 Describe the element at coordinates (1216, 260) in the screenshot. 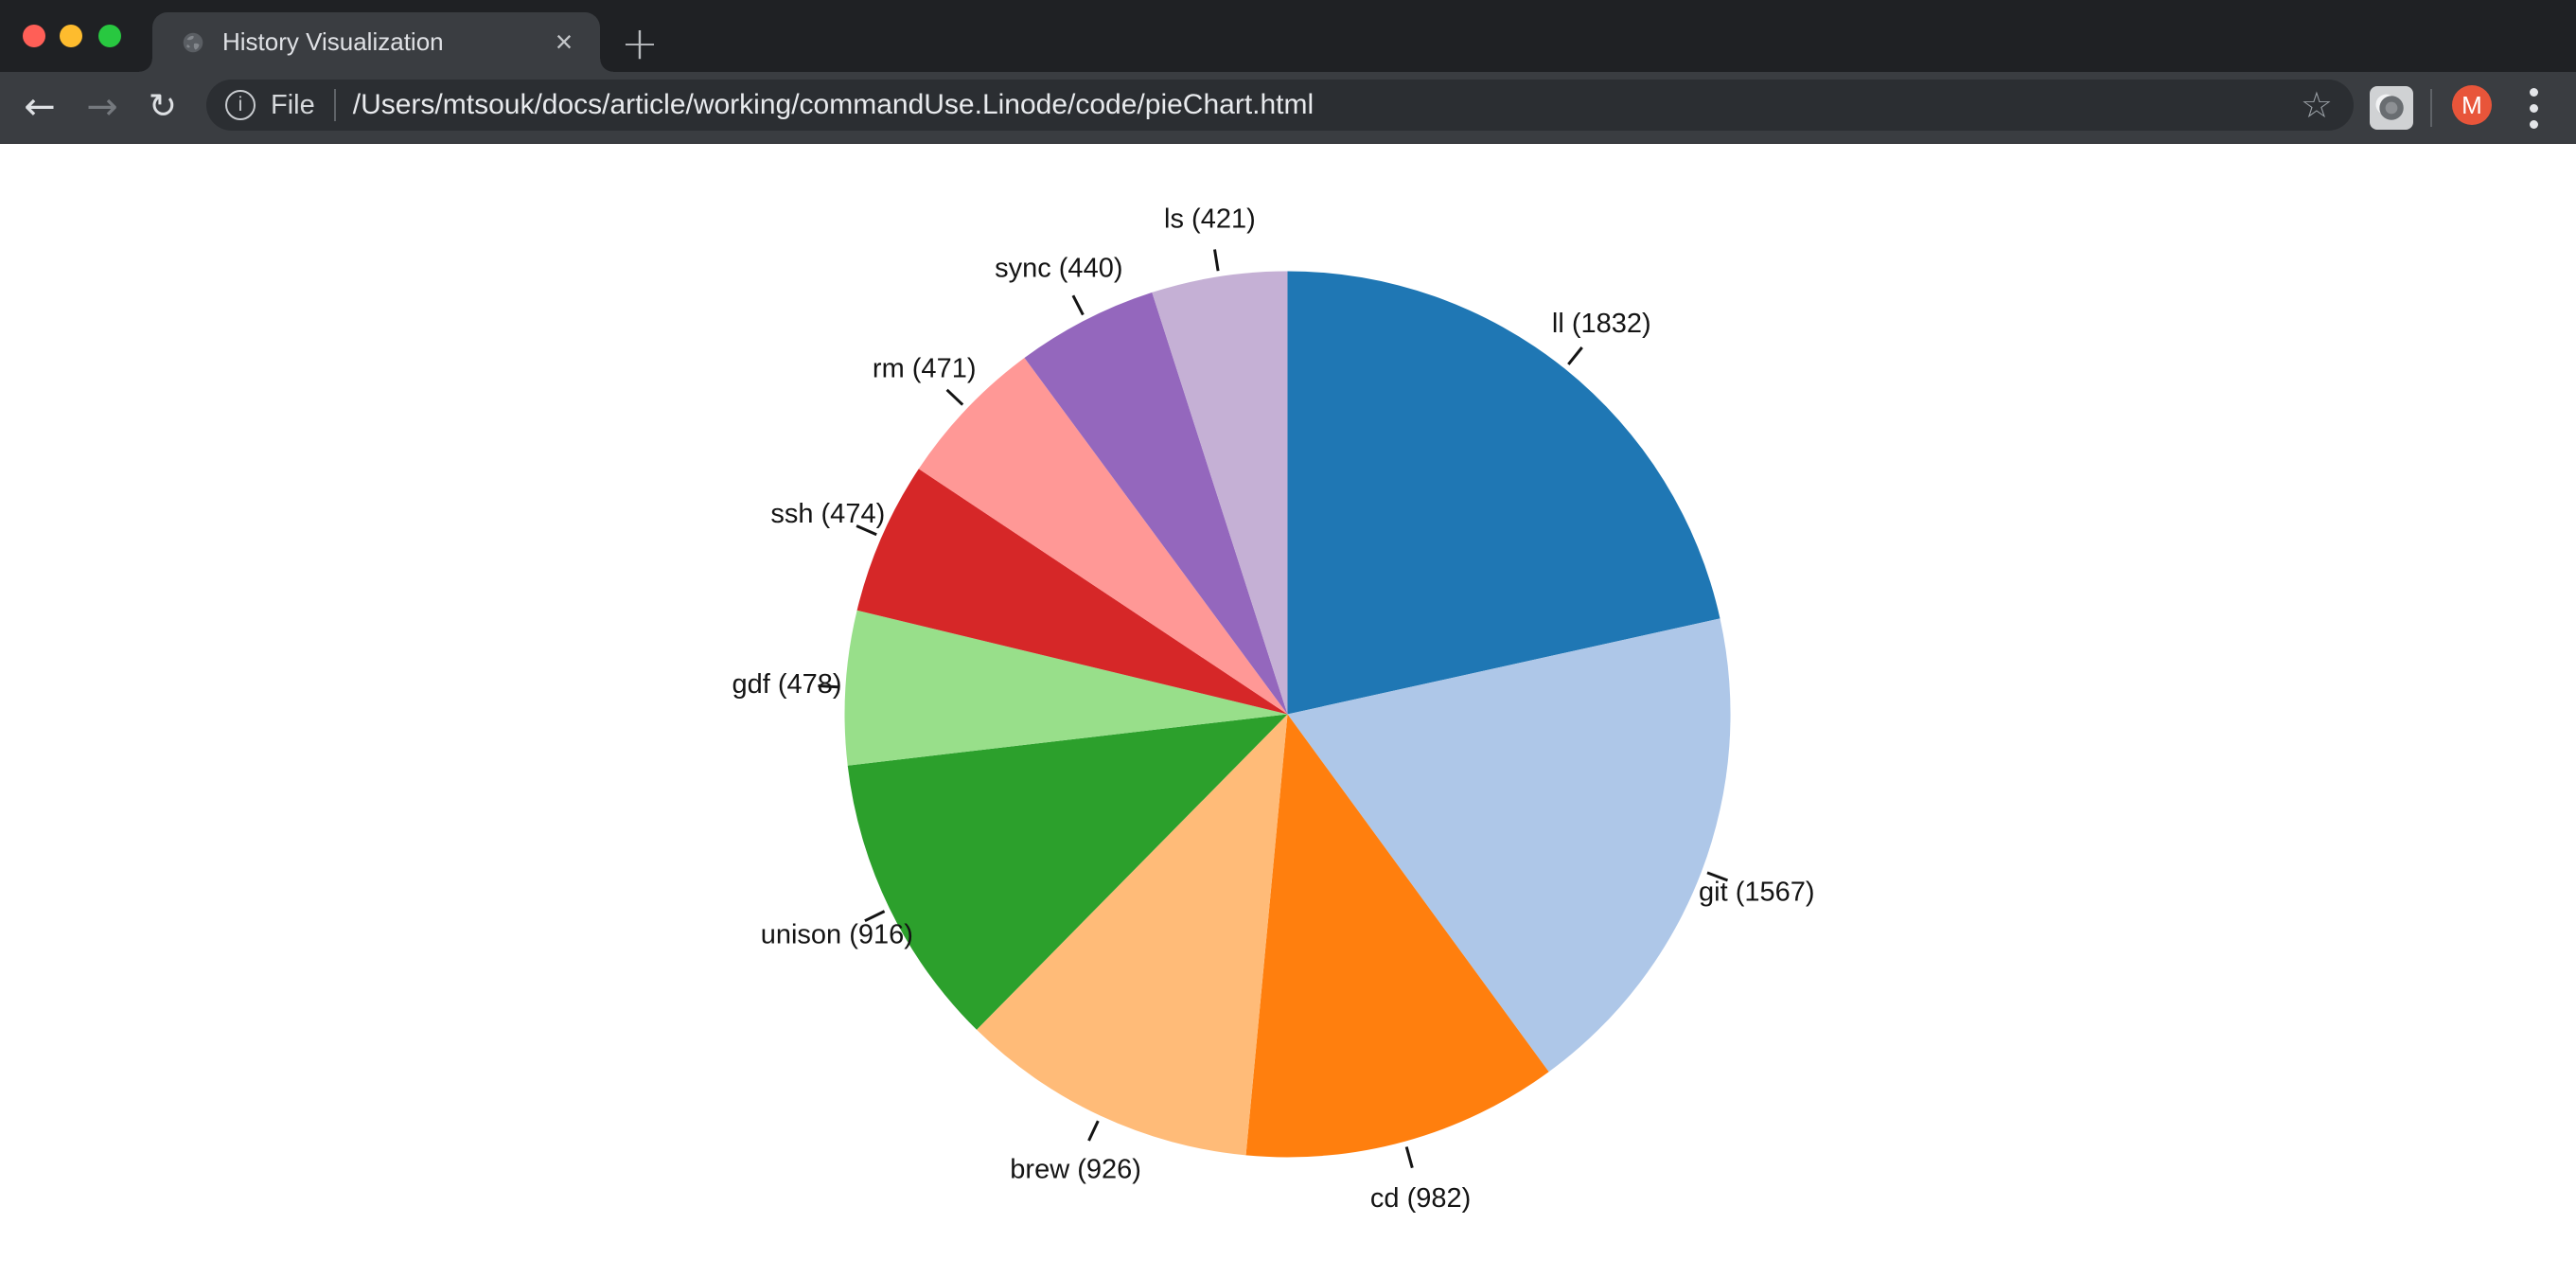

I see `label-tick-ls` at that location.